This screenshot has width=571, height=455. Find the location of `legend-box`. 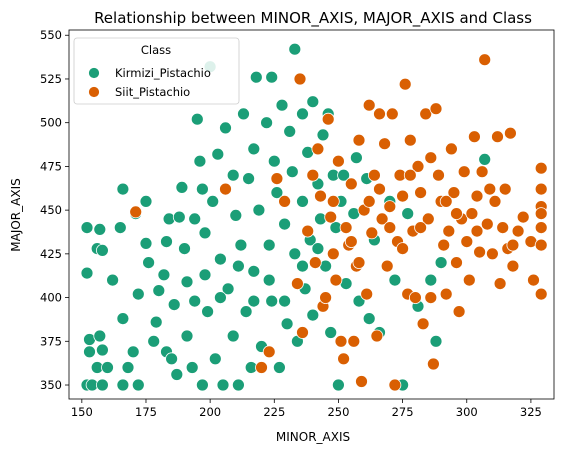

legend-box is located at coordinates (156, 71).